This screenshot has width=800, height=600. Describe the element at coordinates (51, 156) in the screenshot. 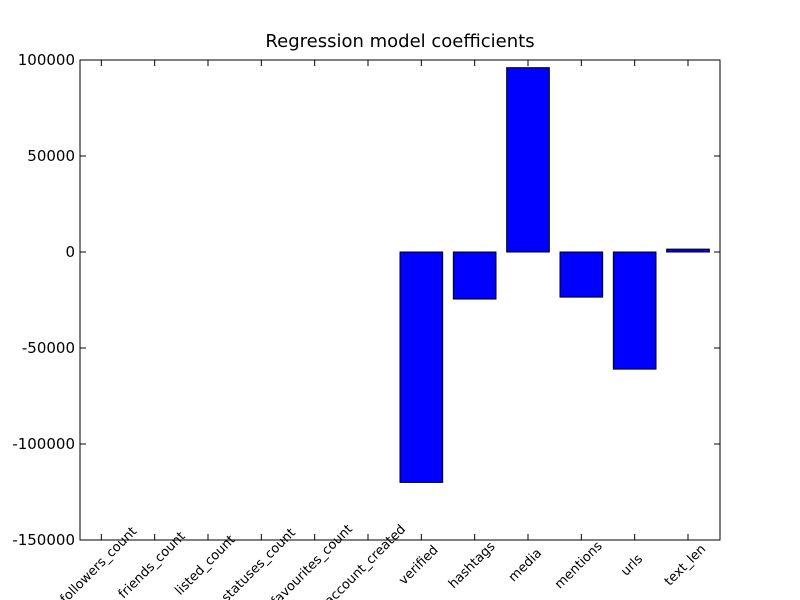

I see `y-tick-label: 50000` at that location.